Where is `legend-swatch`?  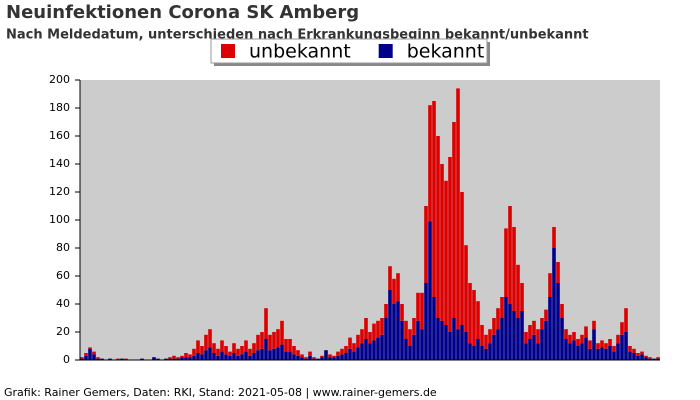
legend-swatch is located at coordinates (228, 51).